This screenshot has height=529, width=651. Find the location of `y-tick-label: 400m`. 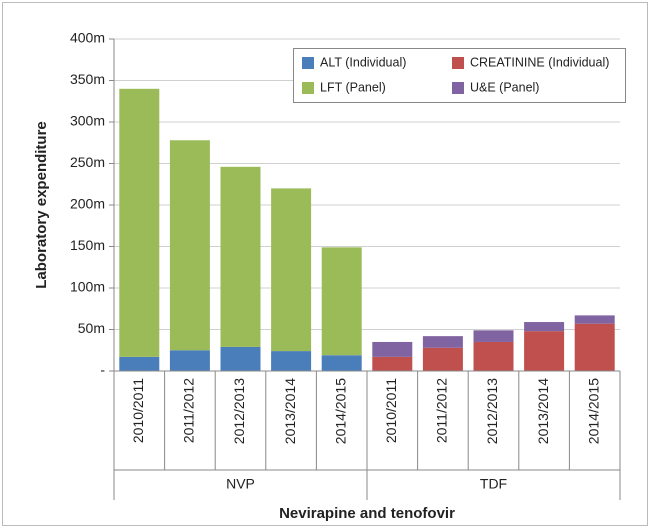

y-tick-label: 400m is located at coordinates (87, 38).